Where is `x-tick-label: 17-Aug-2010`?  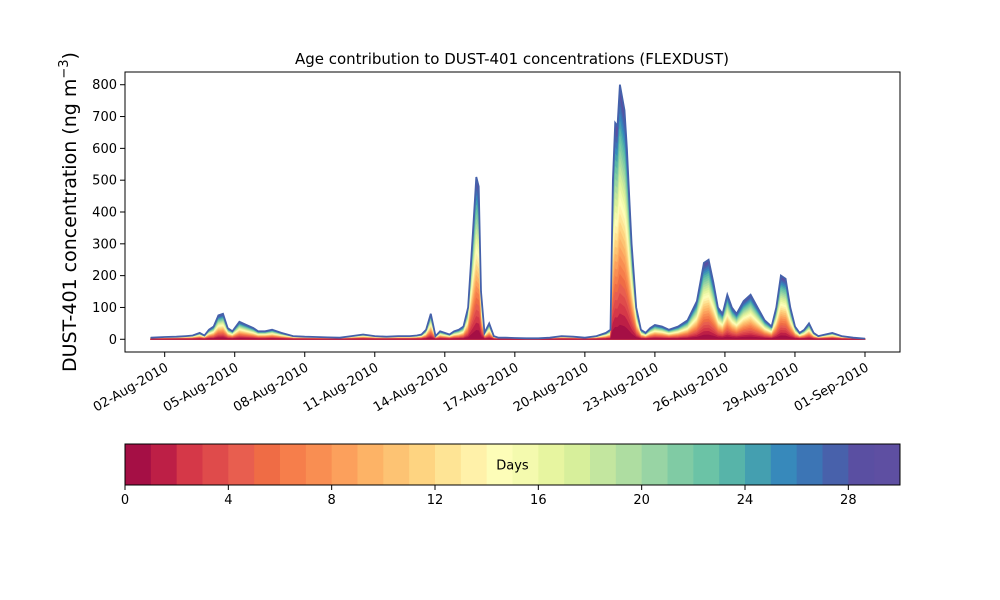 x-tick-label: 17-Aug-2010 is located at coordinates (481, 387).